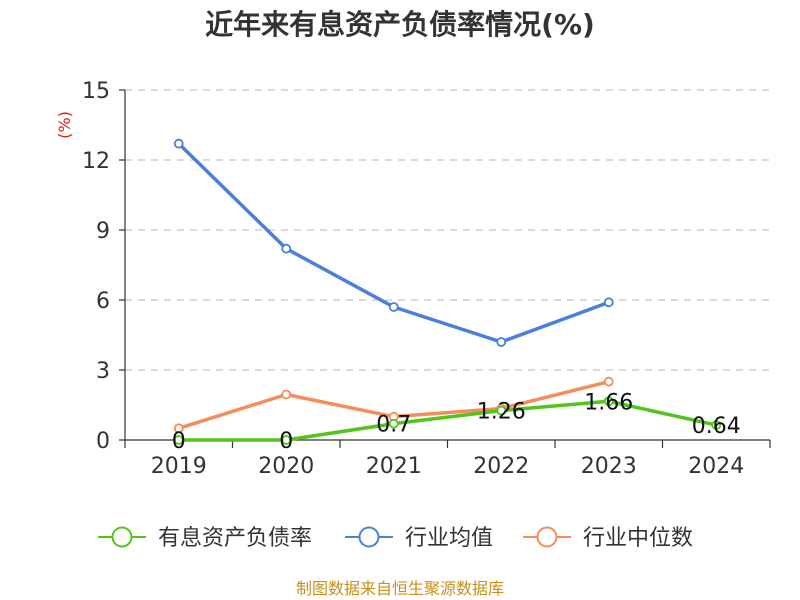  Describe the element at coordinates (179, 466) in the screenshot. I see `x-tick-label: 2019` at that location.